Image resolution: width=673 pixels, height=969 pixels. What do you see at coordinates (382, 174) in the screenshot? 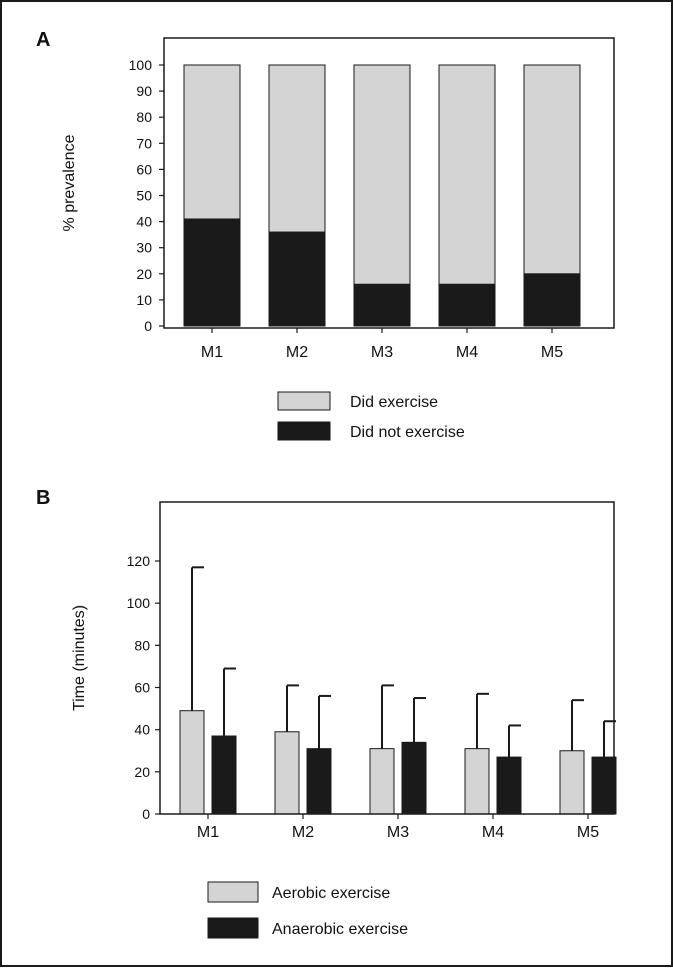
I see `panel-a-bar-did-exercise-m3` at bounding box center [382, 174].